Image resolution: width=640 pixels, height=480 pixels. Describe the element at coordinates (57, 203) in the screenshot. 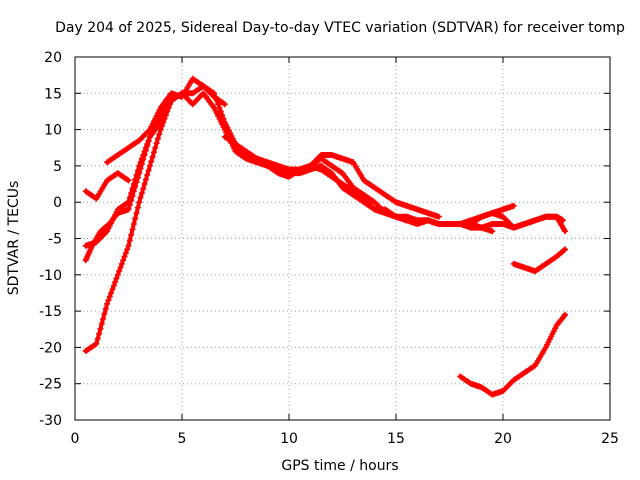

I see `y-tick-label: 0` at that location.